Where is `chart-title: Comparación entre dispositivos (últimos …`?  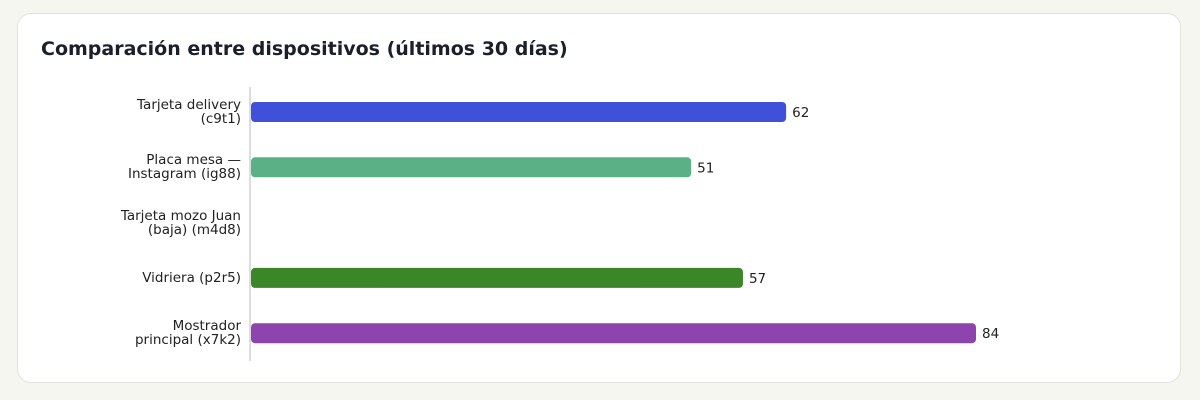
chart-title: Comparación entre dispositivos (últimos … is located at coordinates (304, 49).